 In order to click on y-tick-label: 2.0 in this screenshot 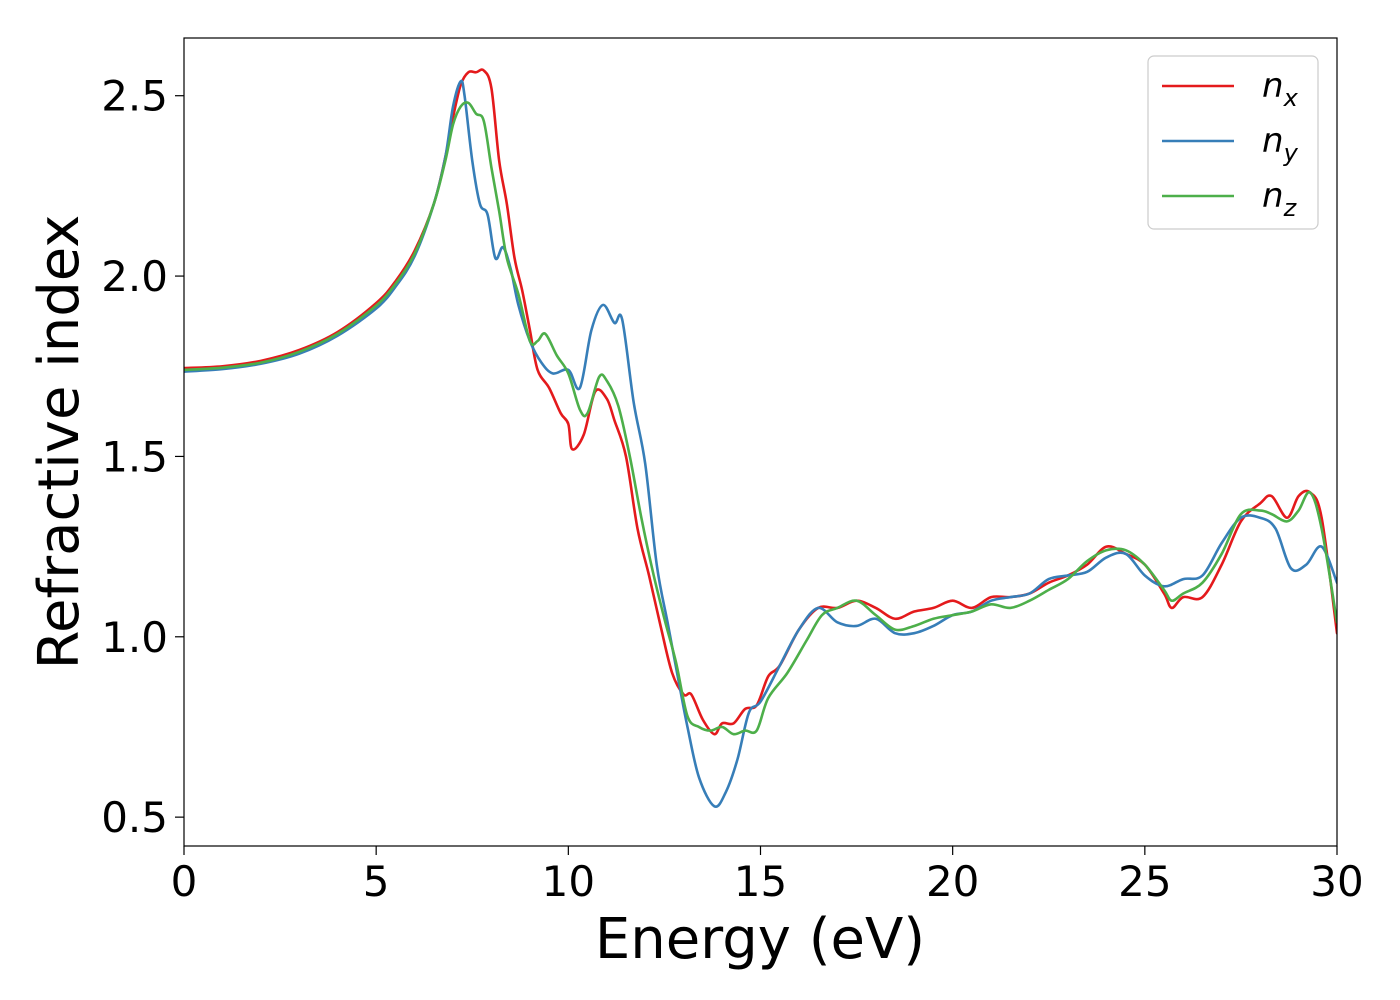, I will do `click(134, 276)`.